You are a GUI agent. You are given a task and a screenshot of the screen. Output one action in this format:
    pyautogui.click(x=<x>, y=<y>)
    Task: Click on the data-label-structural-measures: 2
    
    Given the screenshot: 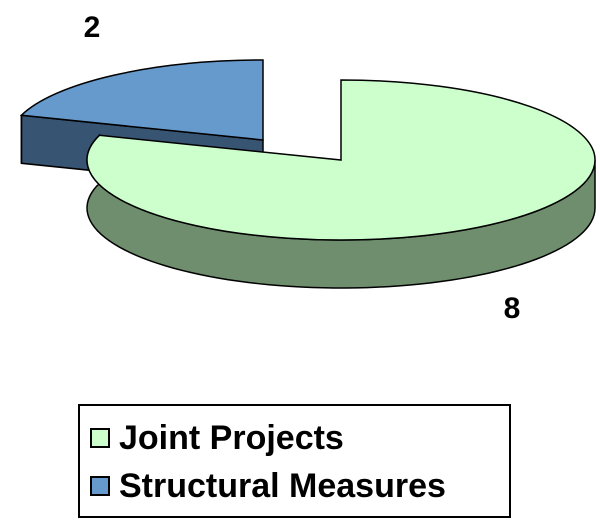 What is the action you would take?
    pyautogui.click(x=92, y=27)
    